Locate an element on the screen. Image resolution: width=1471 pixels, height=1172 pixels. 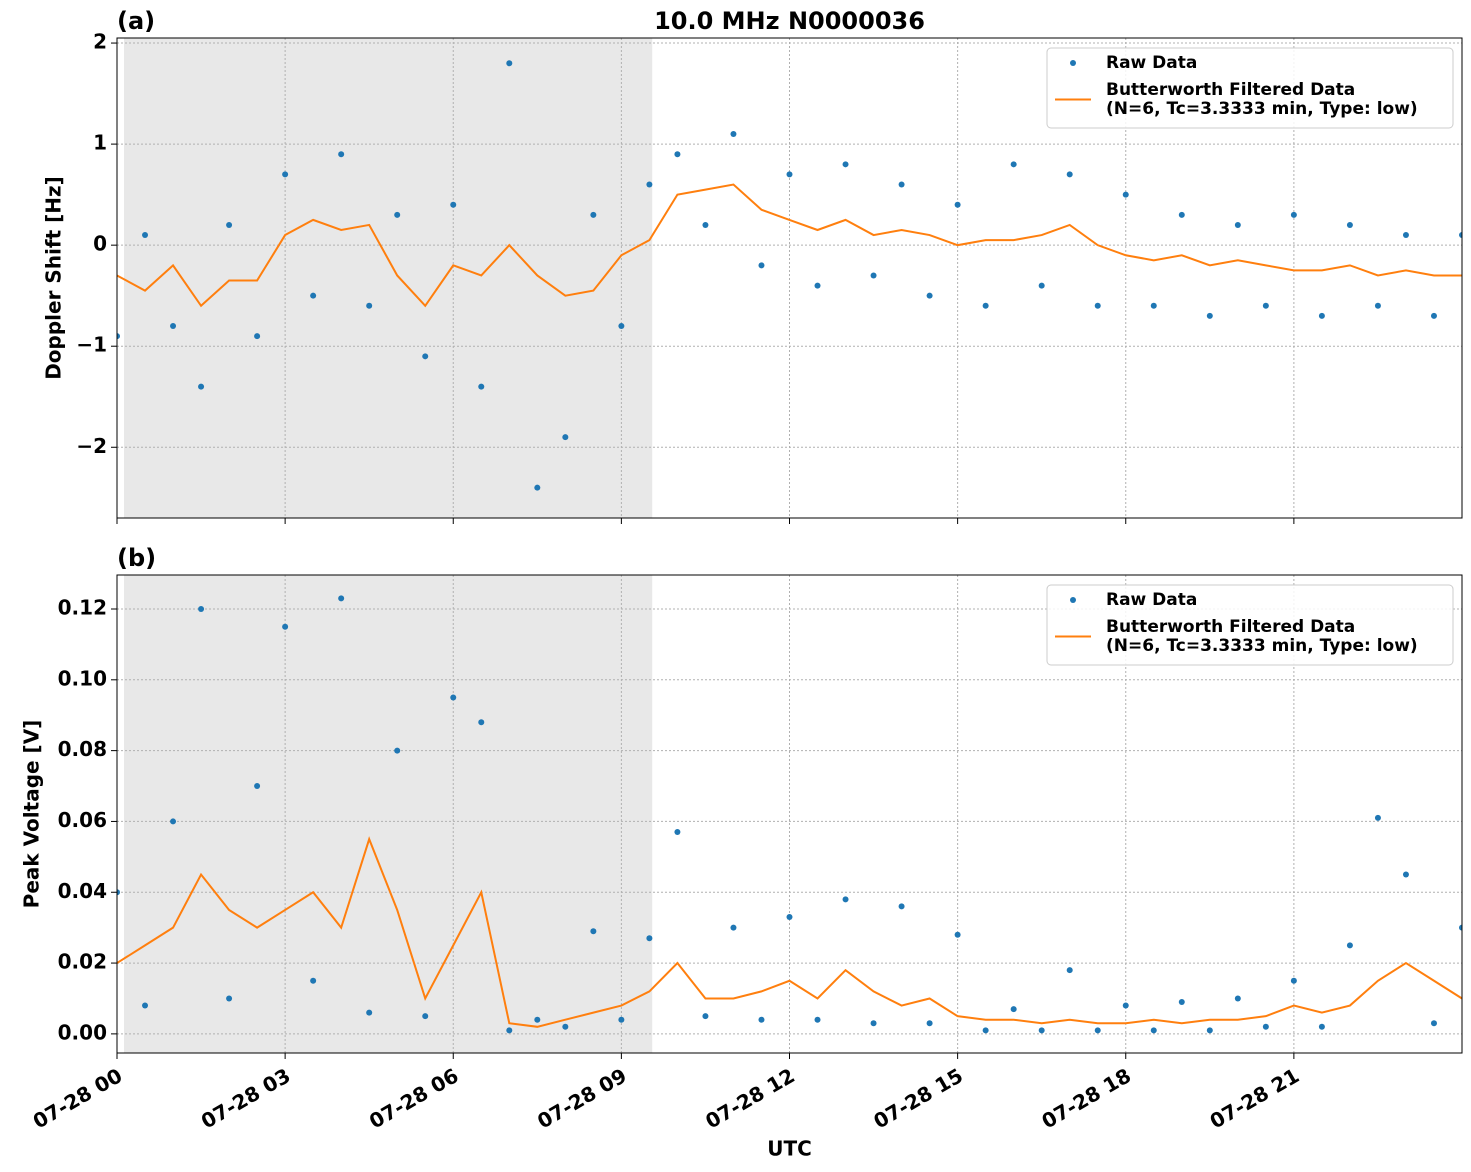
x-tick-label: 07-28 21 is located at coordinates (1255, 1098).